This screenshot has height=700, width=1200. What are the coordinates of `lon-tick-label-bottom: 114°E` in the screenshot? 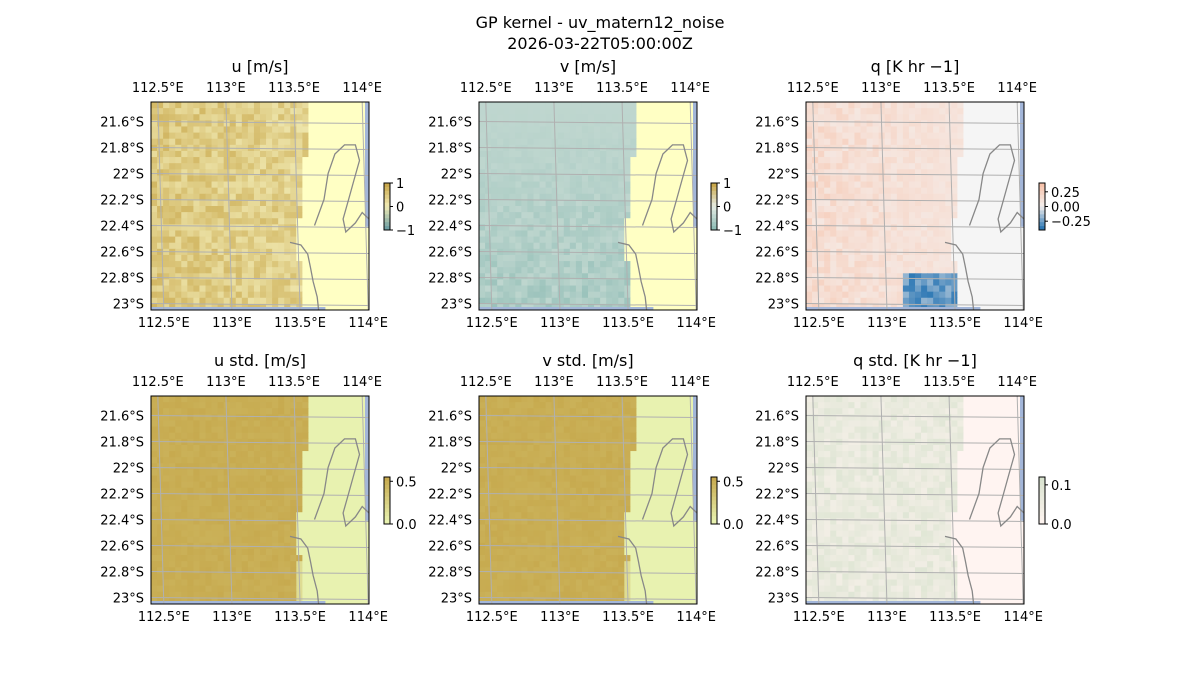 It's located at (1023, 323).